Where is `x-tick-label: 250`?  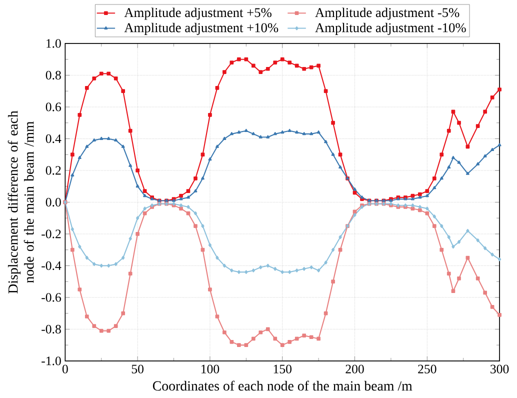 x-tick-label: 250 is located at coordinates (427, 369).